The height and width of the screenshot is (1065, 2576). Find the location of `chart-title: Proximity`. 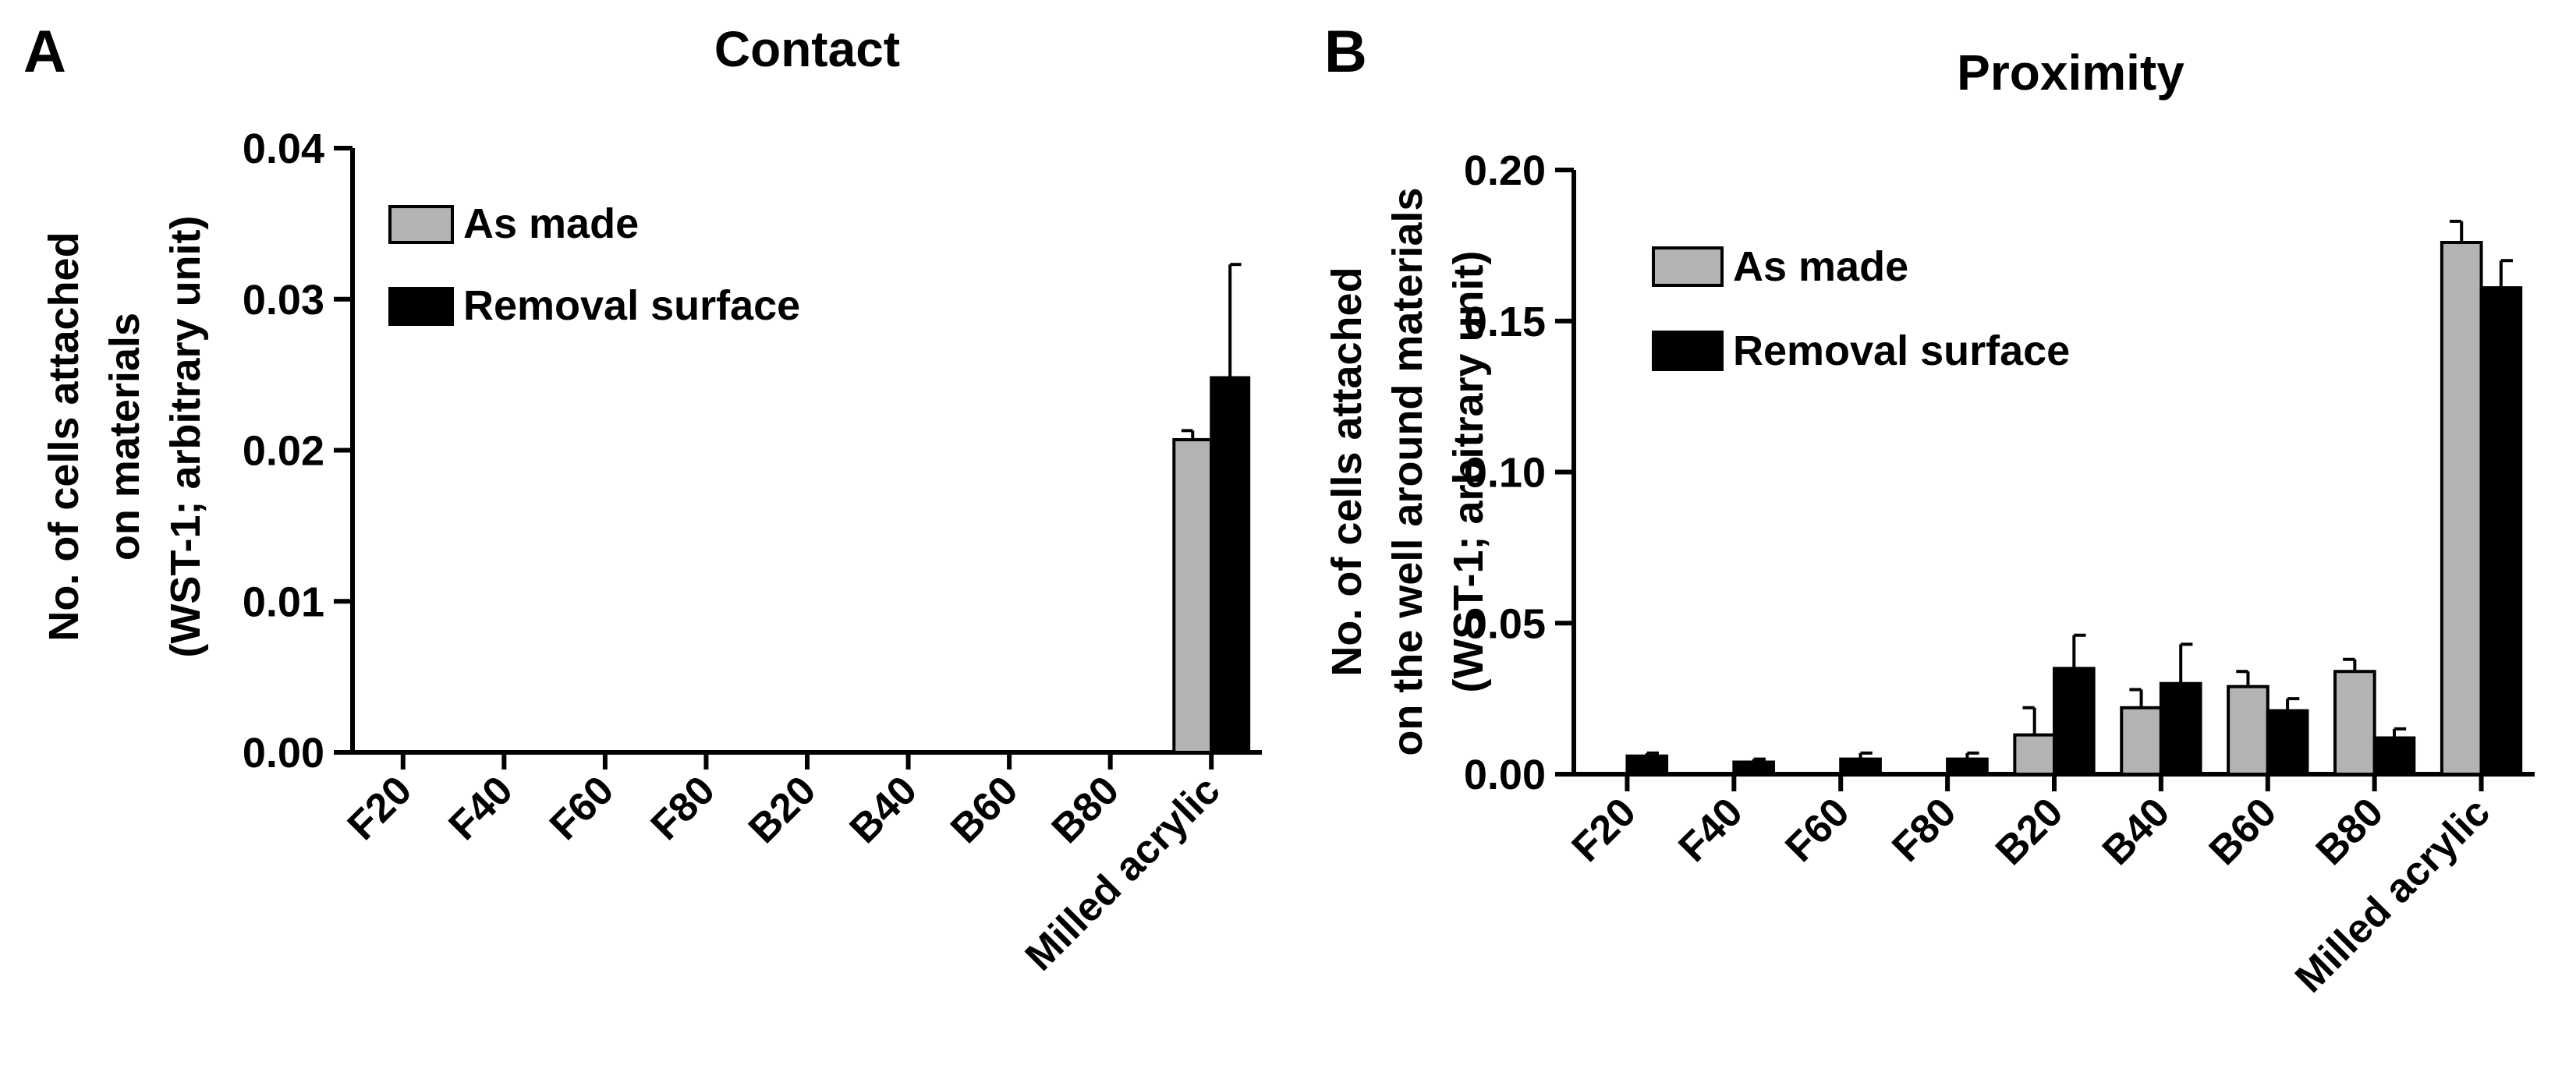

chart-title: Proximity is located at coordinates (2070, 72).